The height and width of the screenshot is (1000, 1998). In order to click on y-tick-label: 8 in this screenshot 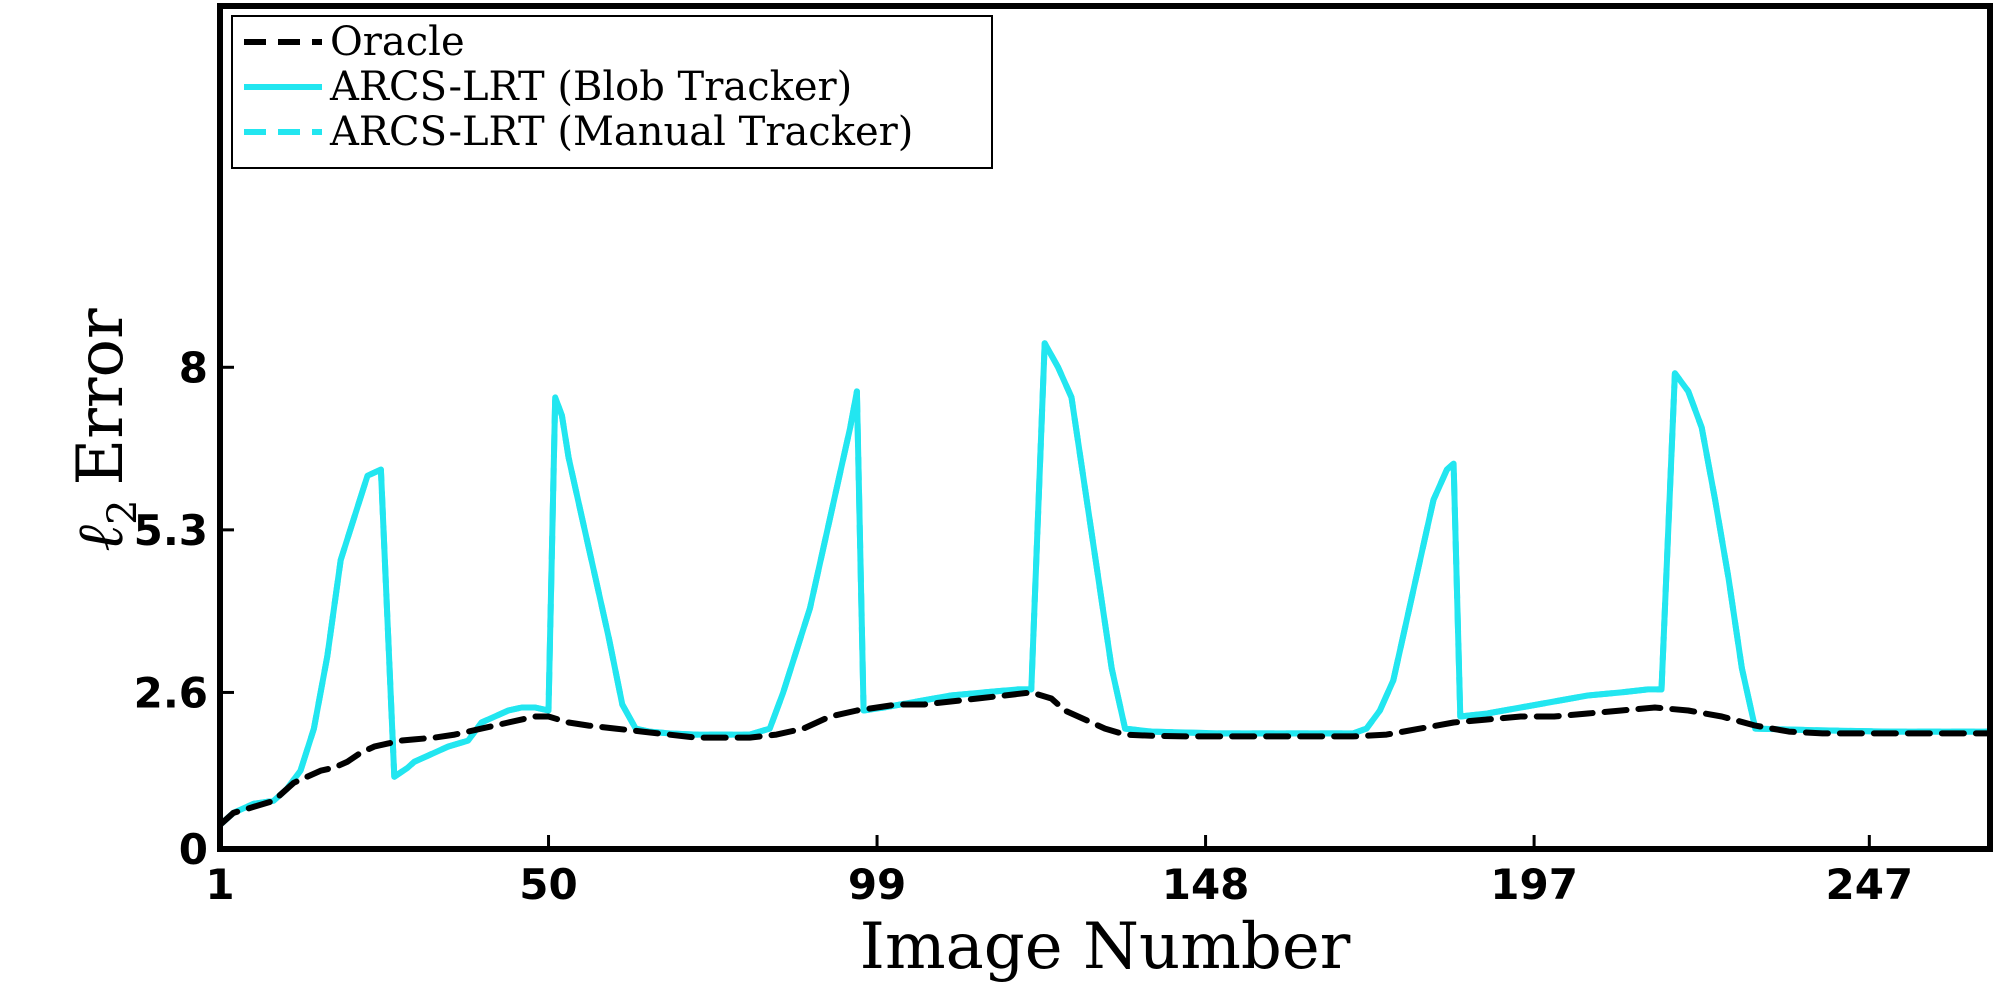, I will do `click(193, 367)`.